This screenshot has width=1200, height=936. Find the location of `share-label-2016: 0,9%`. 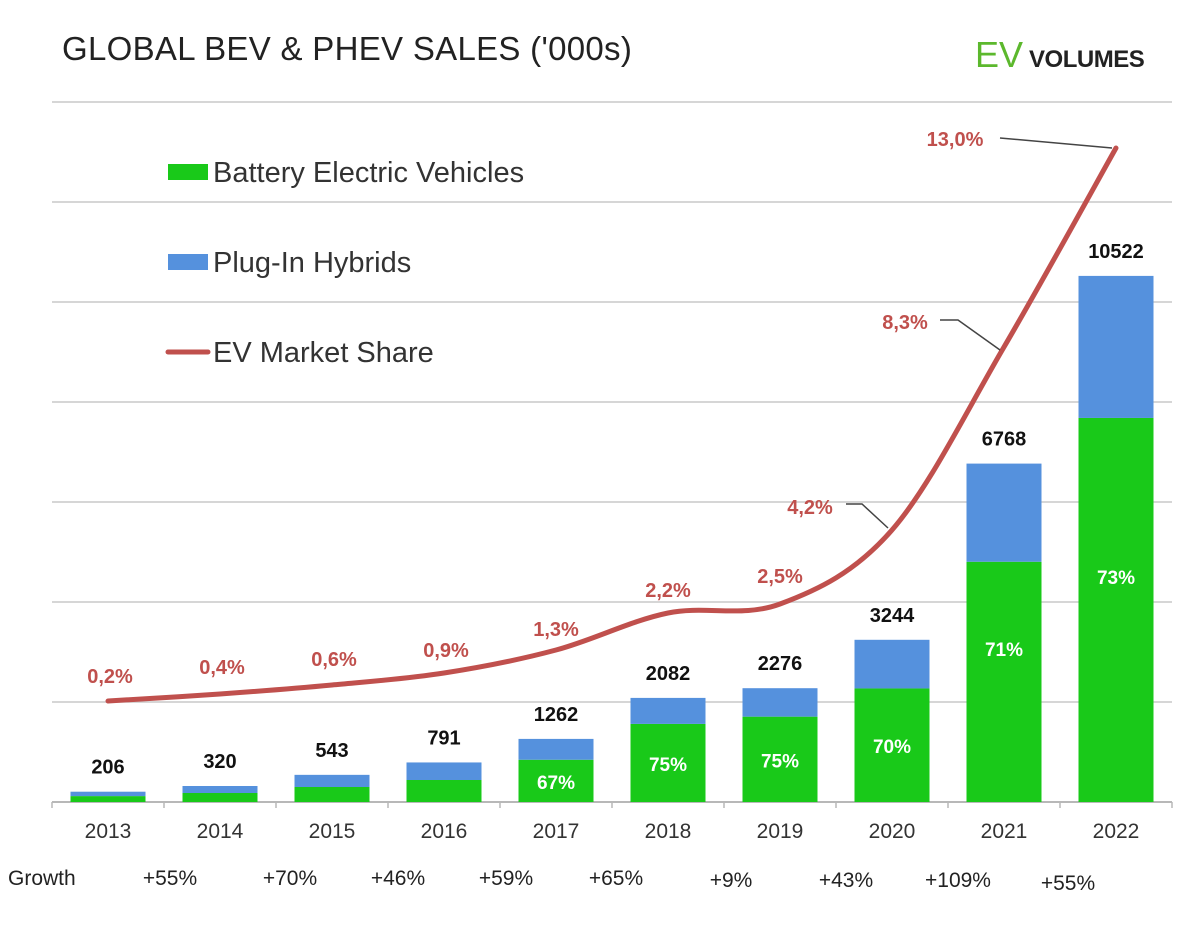

share-label-2016: 0,9% is located at coordinates (446, 651).